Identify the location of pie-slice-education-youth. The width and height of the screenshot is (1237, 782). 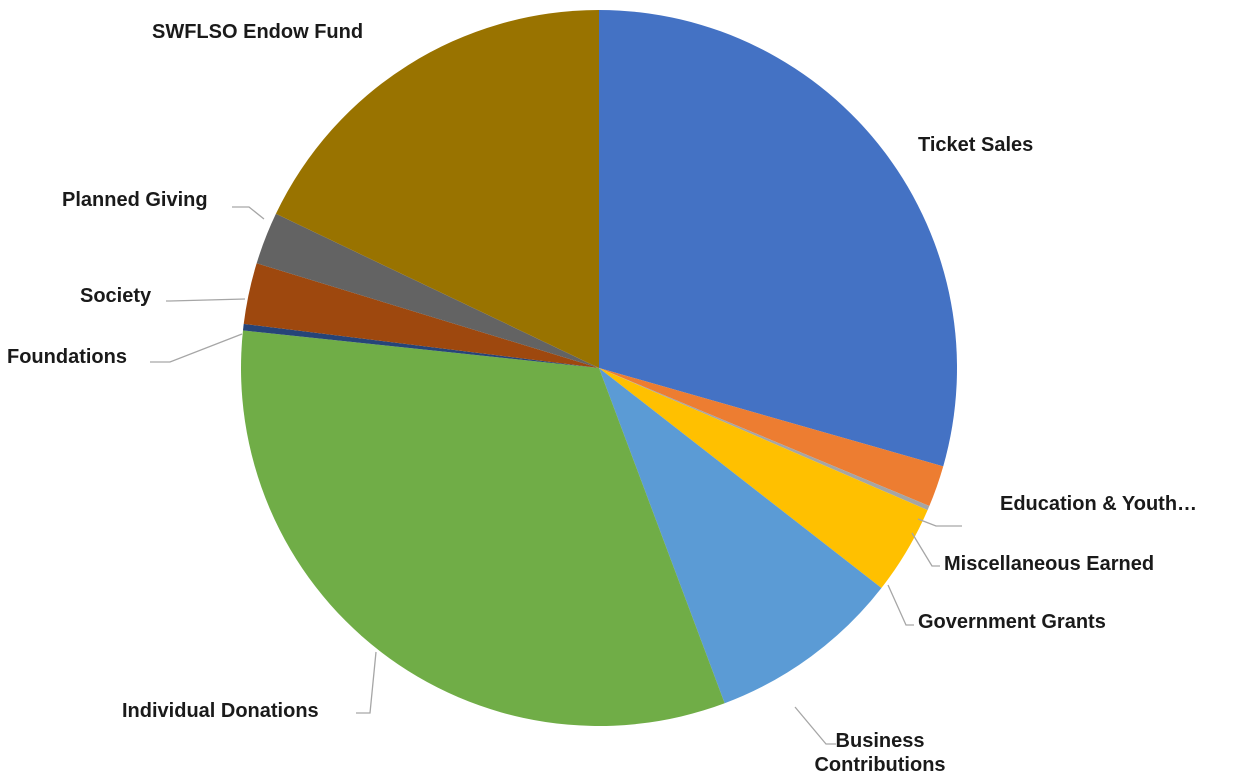
(771, 437).